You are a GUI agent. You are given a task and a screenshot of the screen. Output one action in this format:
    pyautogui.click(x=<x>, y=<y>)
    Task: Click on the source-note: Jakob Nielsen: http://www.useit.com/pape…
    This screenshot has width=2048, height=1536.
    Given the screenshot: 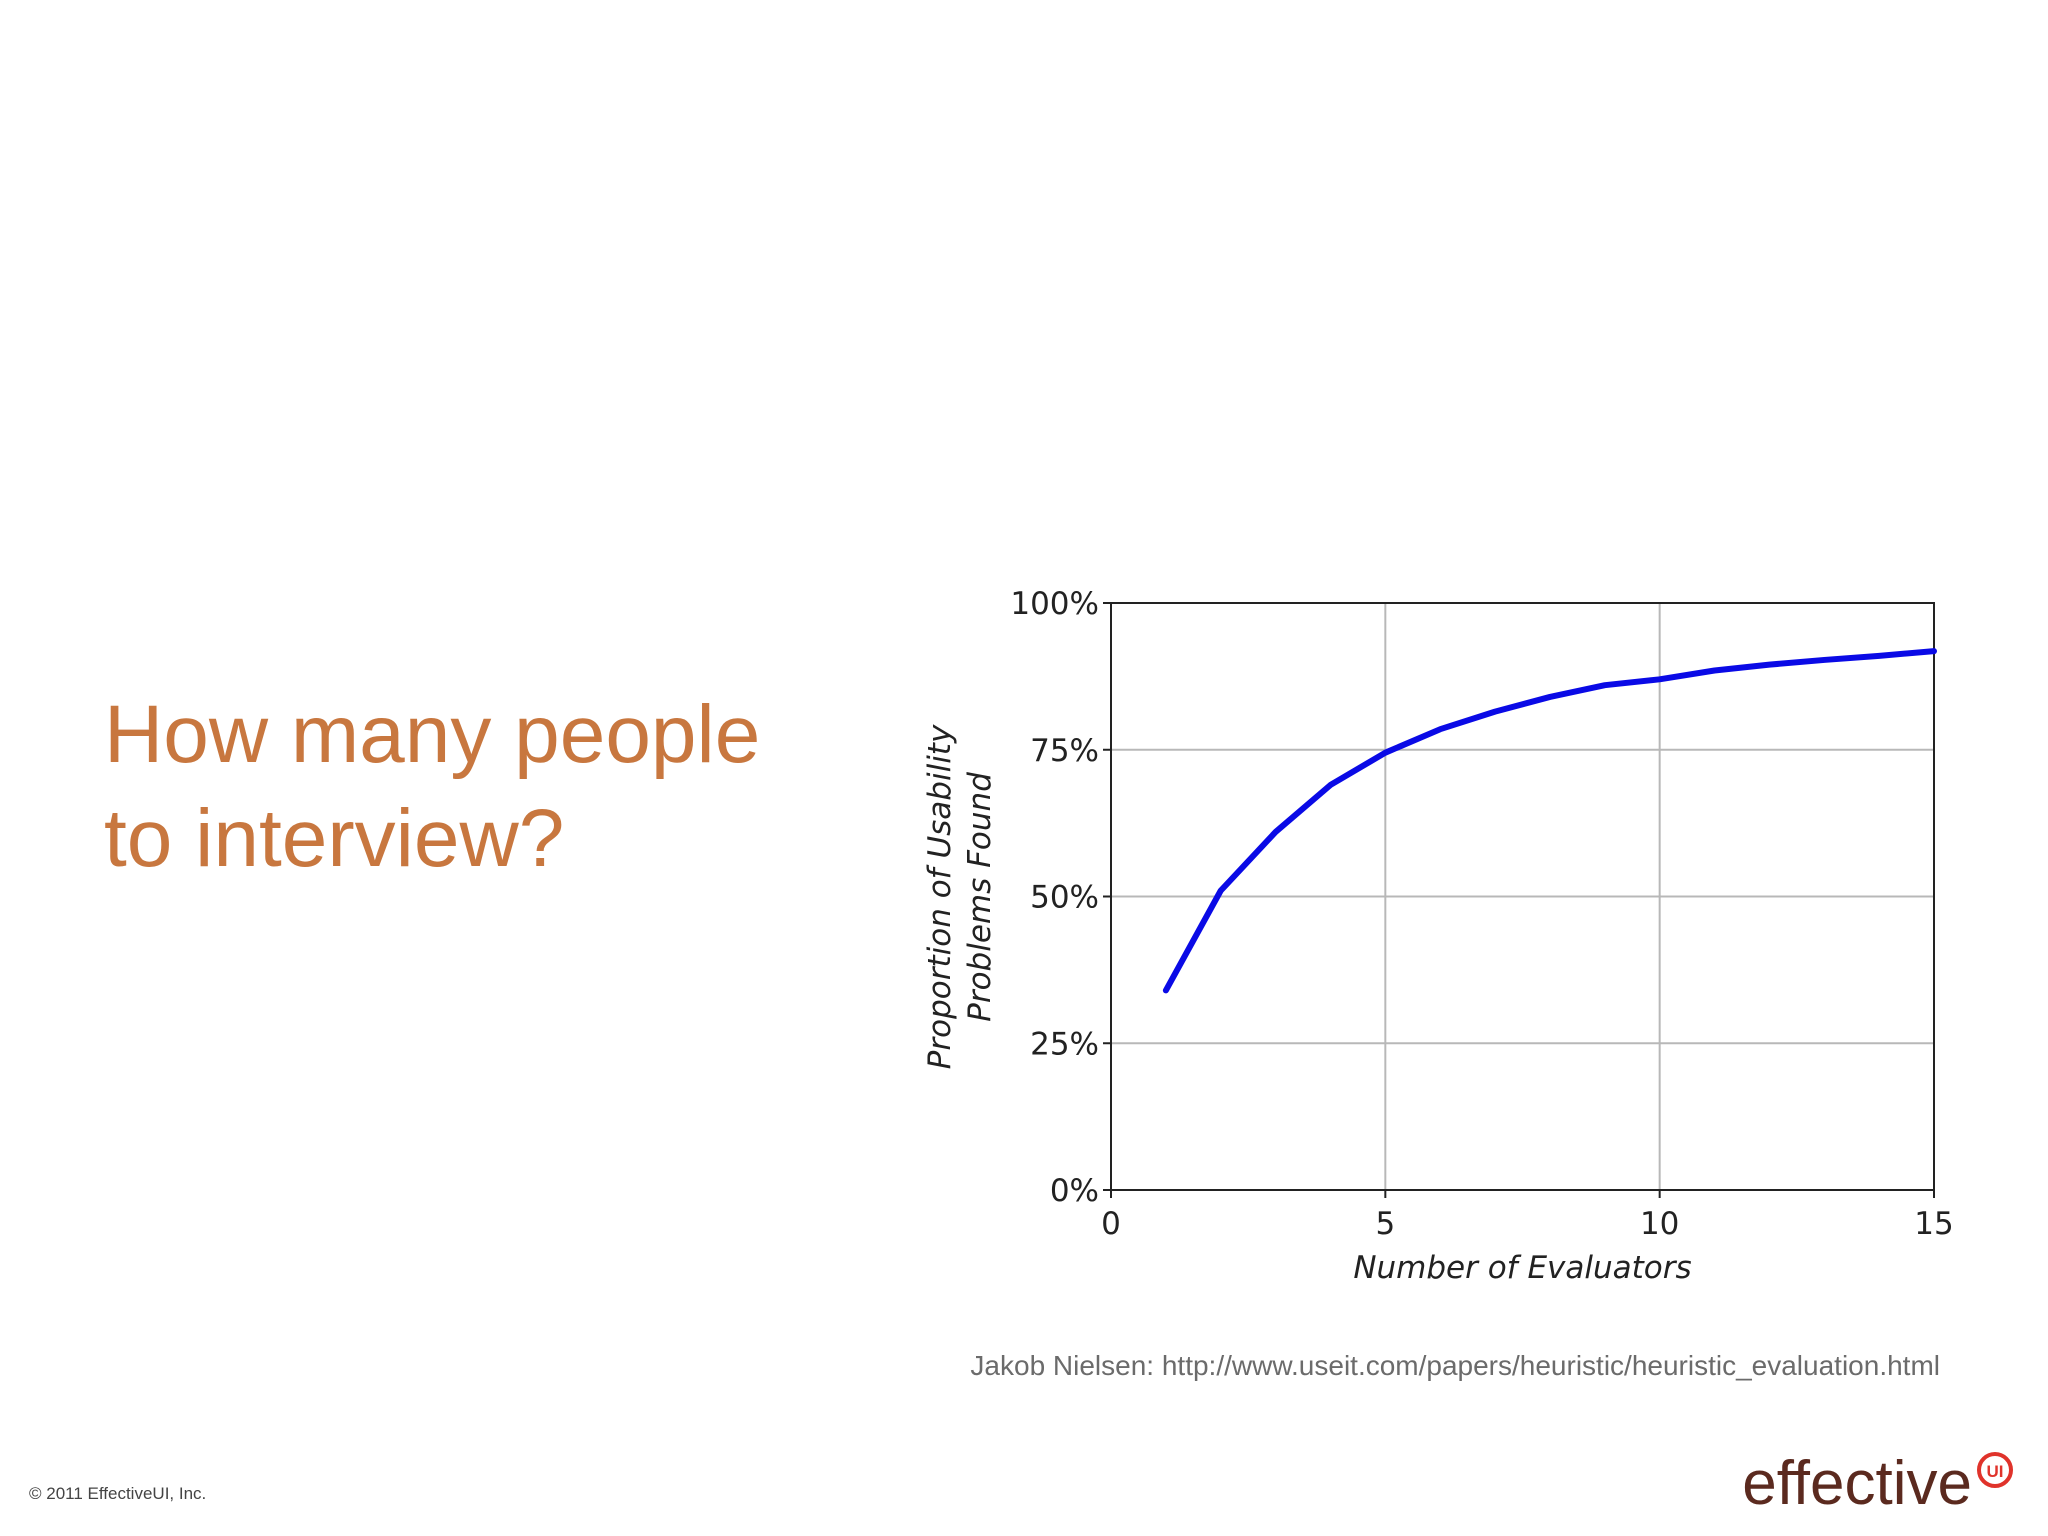 What is the action you would take?
    pyautogui.click(x=1455, y=1365)
    